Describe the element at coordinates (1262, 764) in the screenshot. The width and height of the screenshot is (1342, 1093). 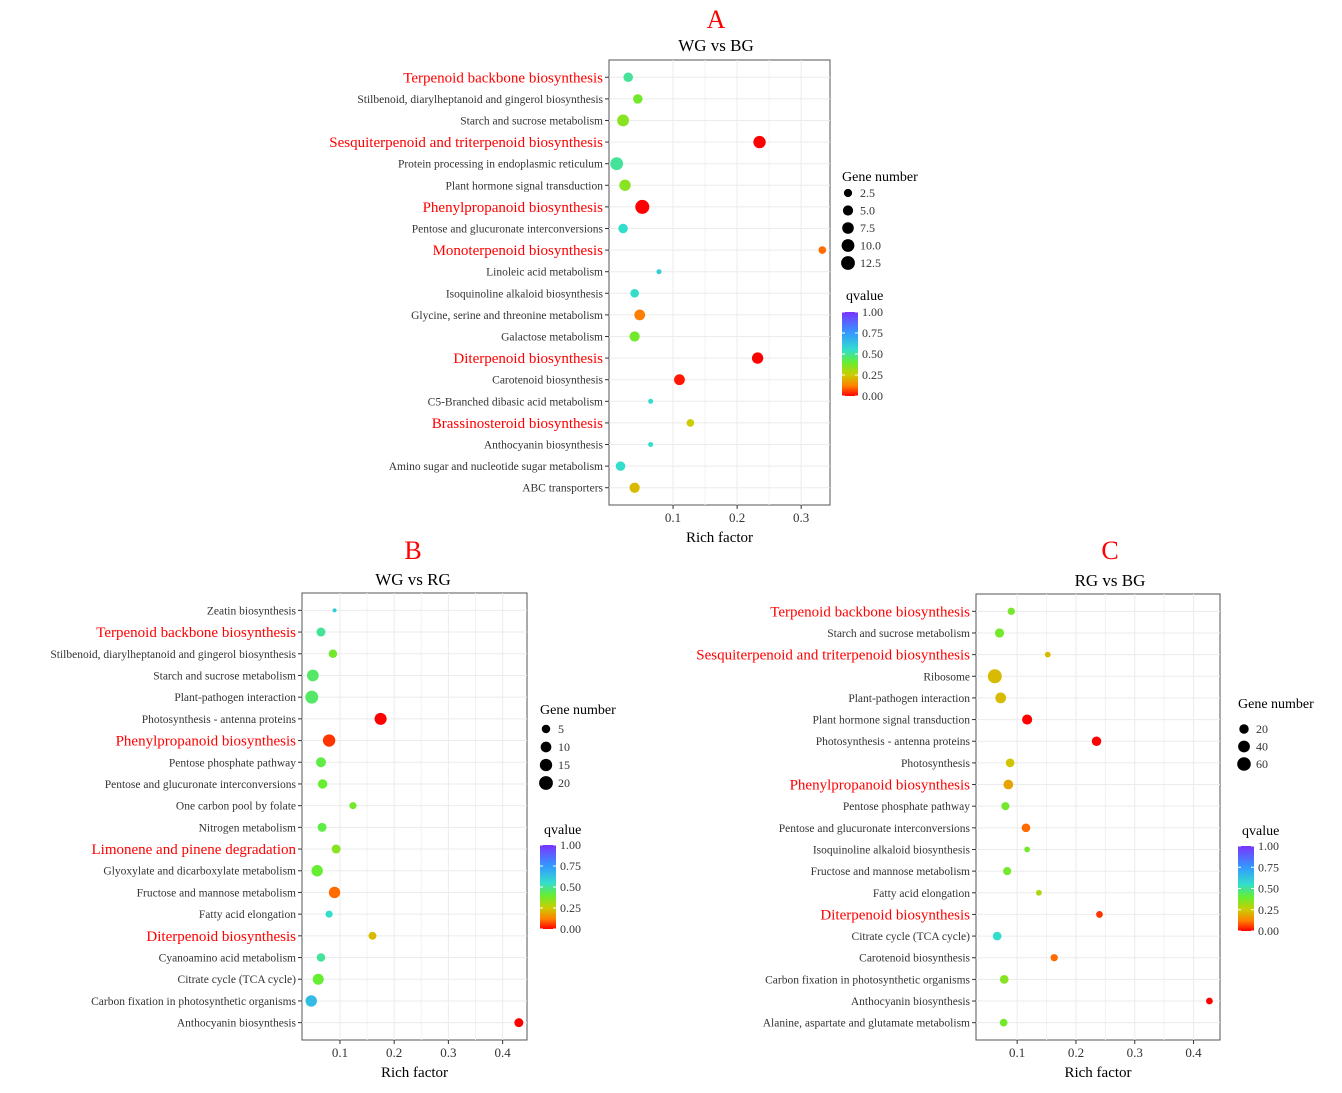
I see `size-legend-label: 60` at that location.